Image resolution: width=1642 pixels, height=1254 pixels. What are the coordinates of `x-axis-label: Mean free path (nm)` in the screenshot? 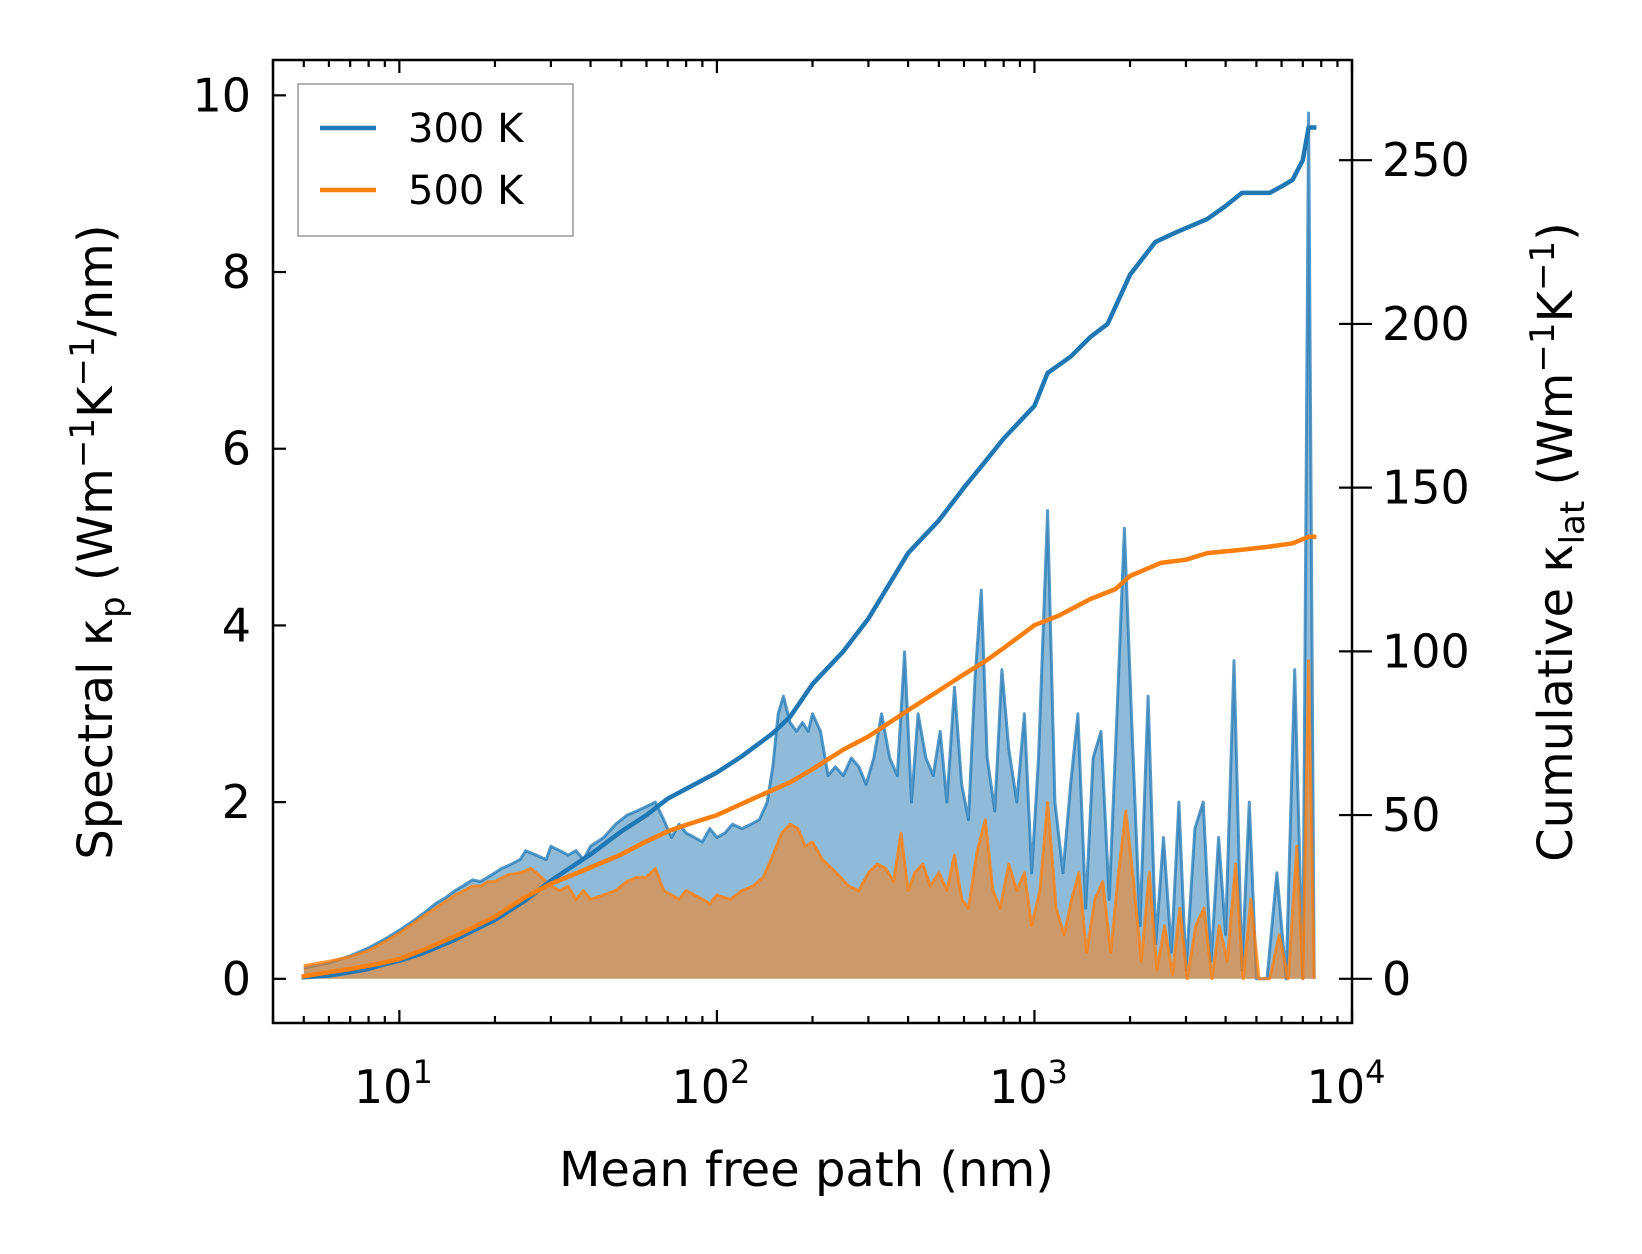 It's located at (806, 1170).